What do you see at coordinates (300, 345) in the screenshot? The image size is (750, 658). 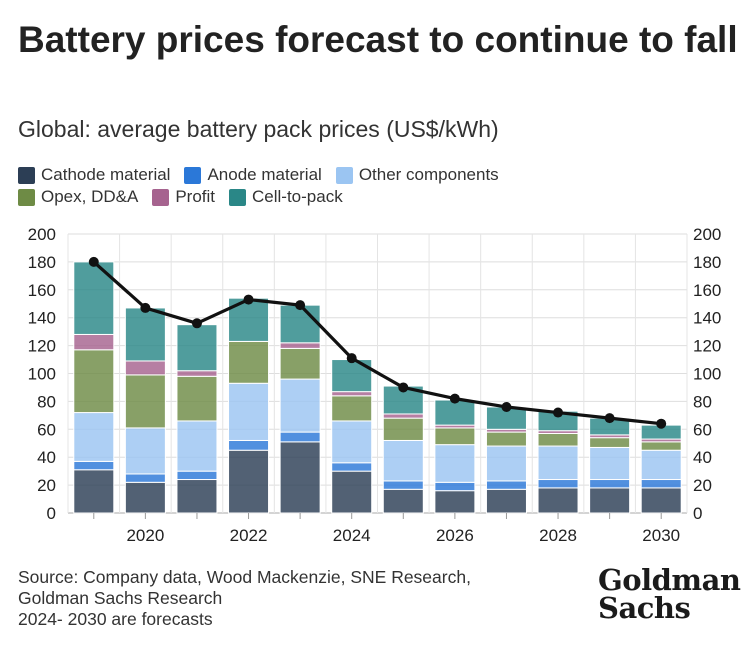 I see `bar-2023-profit` at bounding box center [300, 345].